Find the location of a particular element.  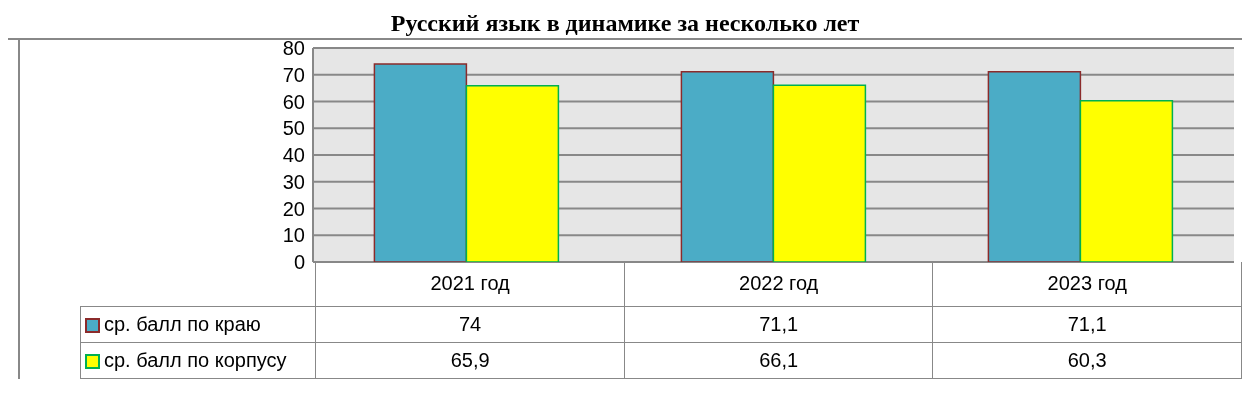

data-label: 65,9 is located at coordinates (470, 360).